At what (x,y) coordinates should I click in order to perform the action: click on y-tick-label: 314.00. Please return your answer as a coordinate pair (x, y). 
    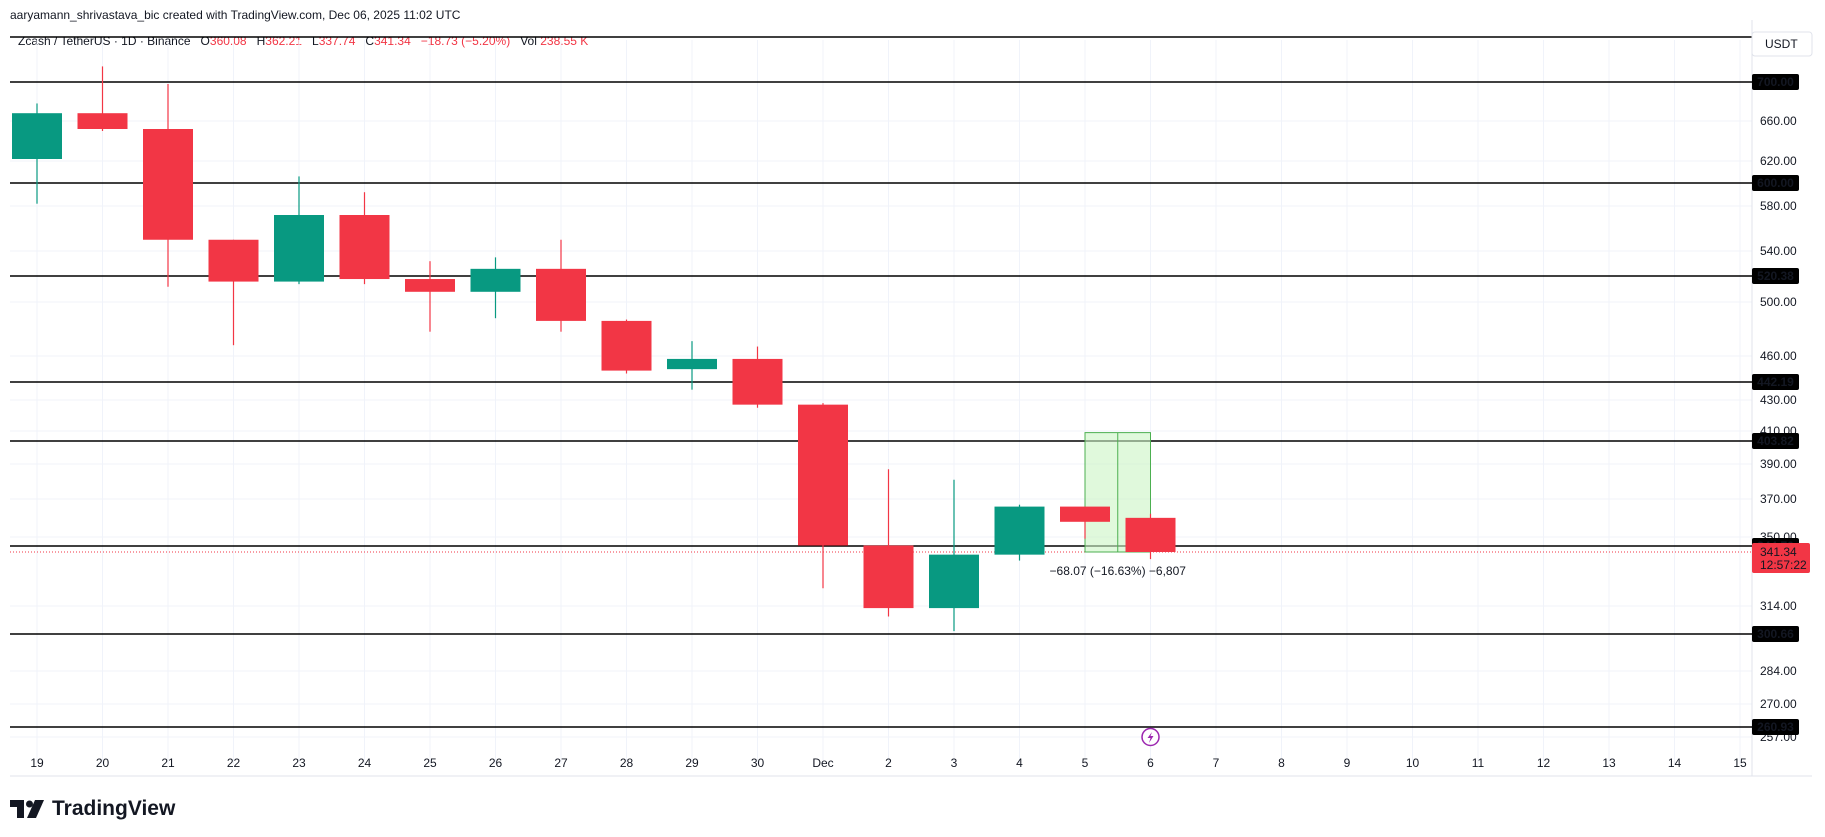
    Looking at the image, I should click on (1778, 606).